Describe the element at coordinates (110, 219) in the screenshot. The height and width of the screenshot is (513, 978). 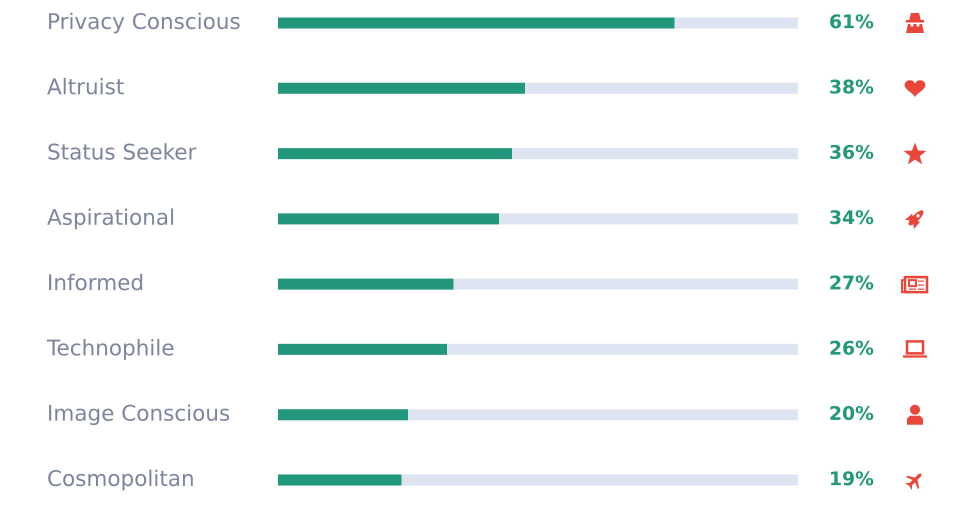
I see `y-tick-label: Aspirational` at that location.